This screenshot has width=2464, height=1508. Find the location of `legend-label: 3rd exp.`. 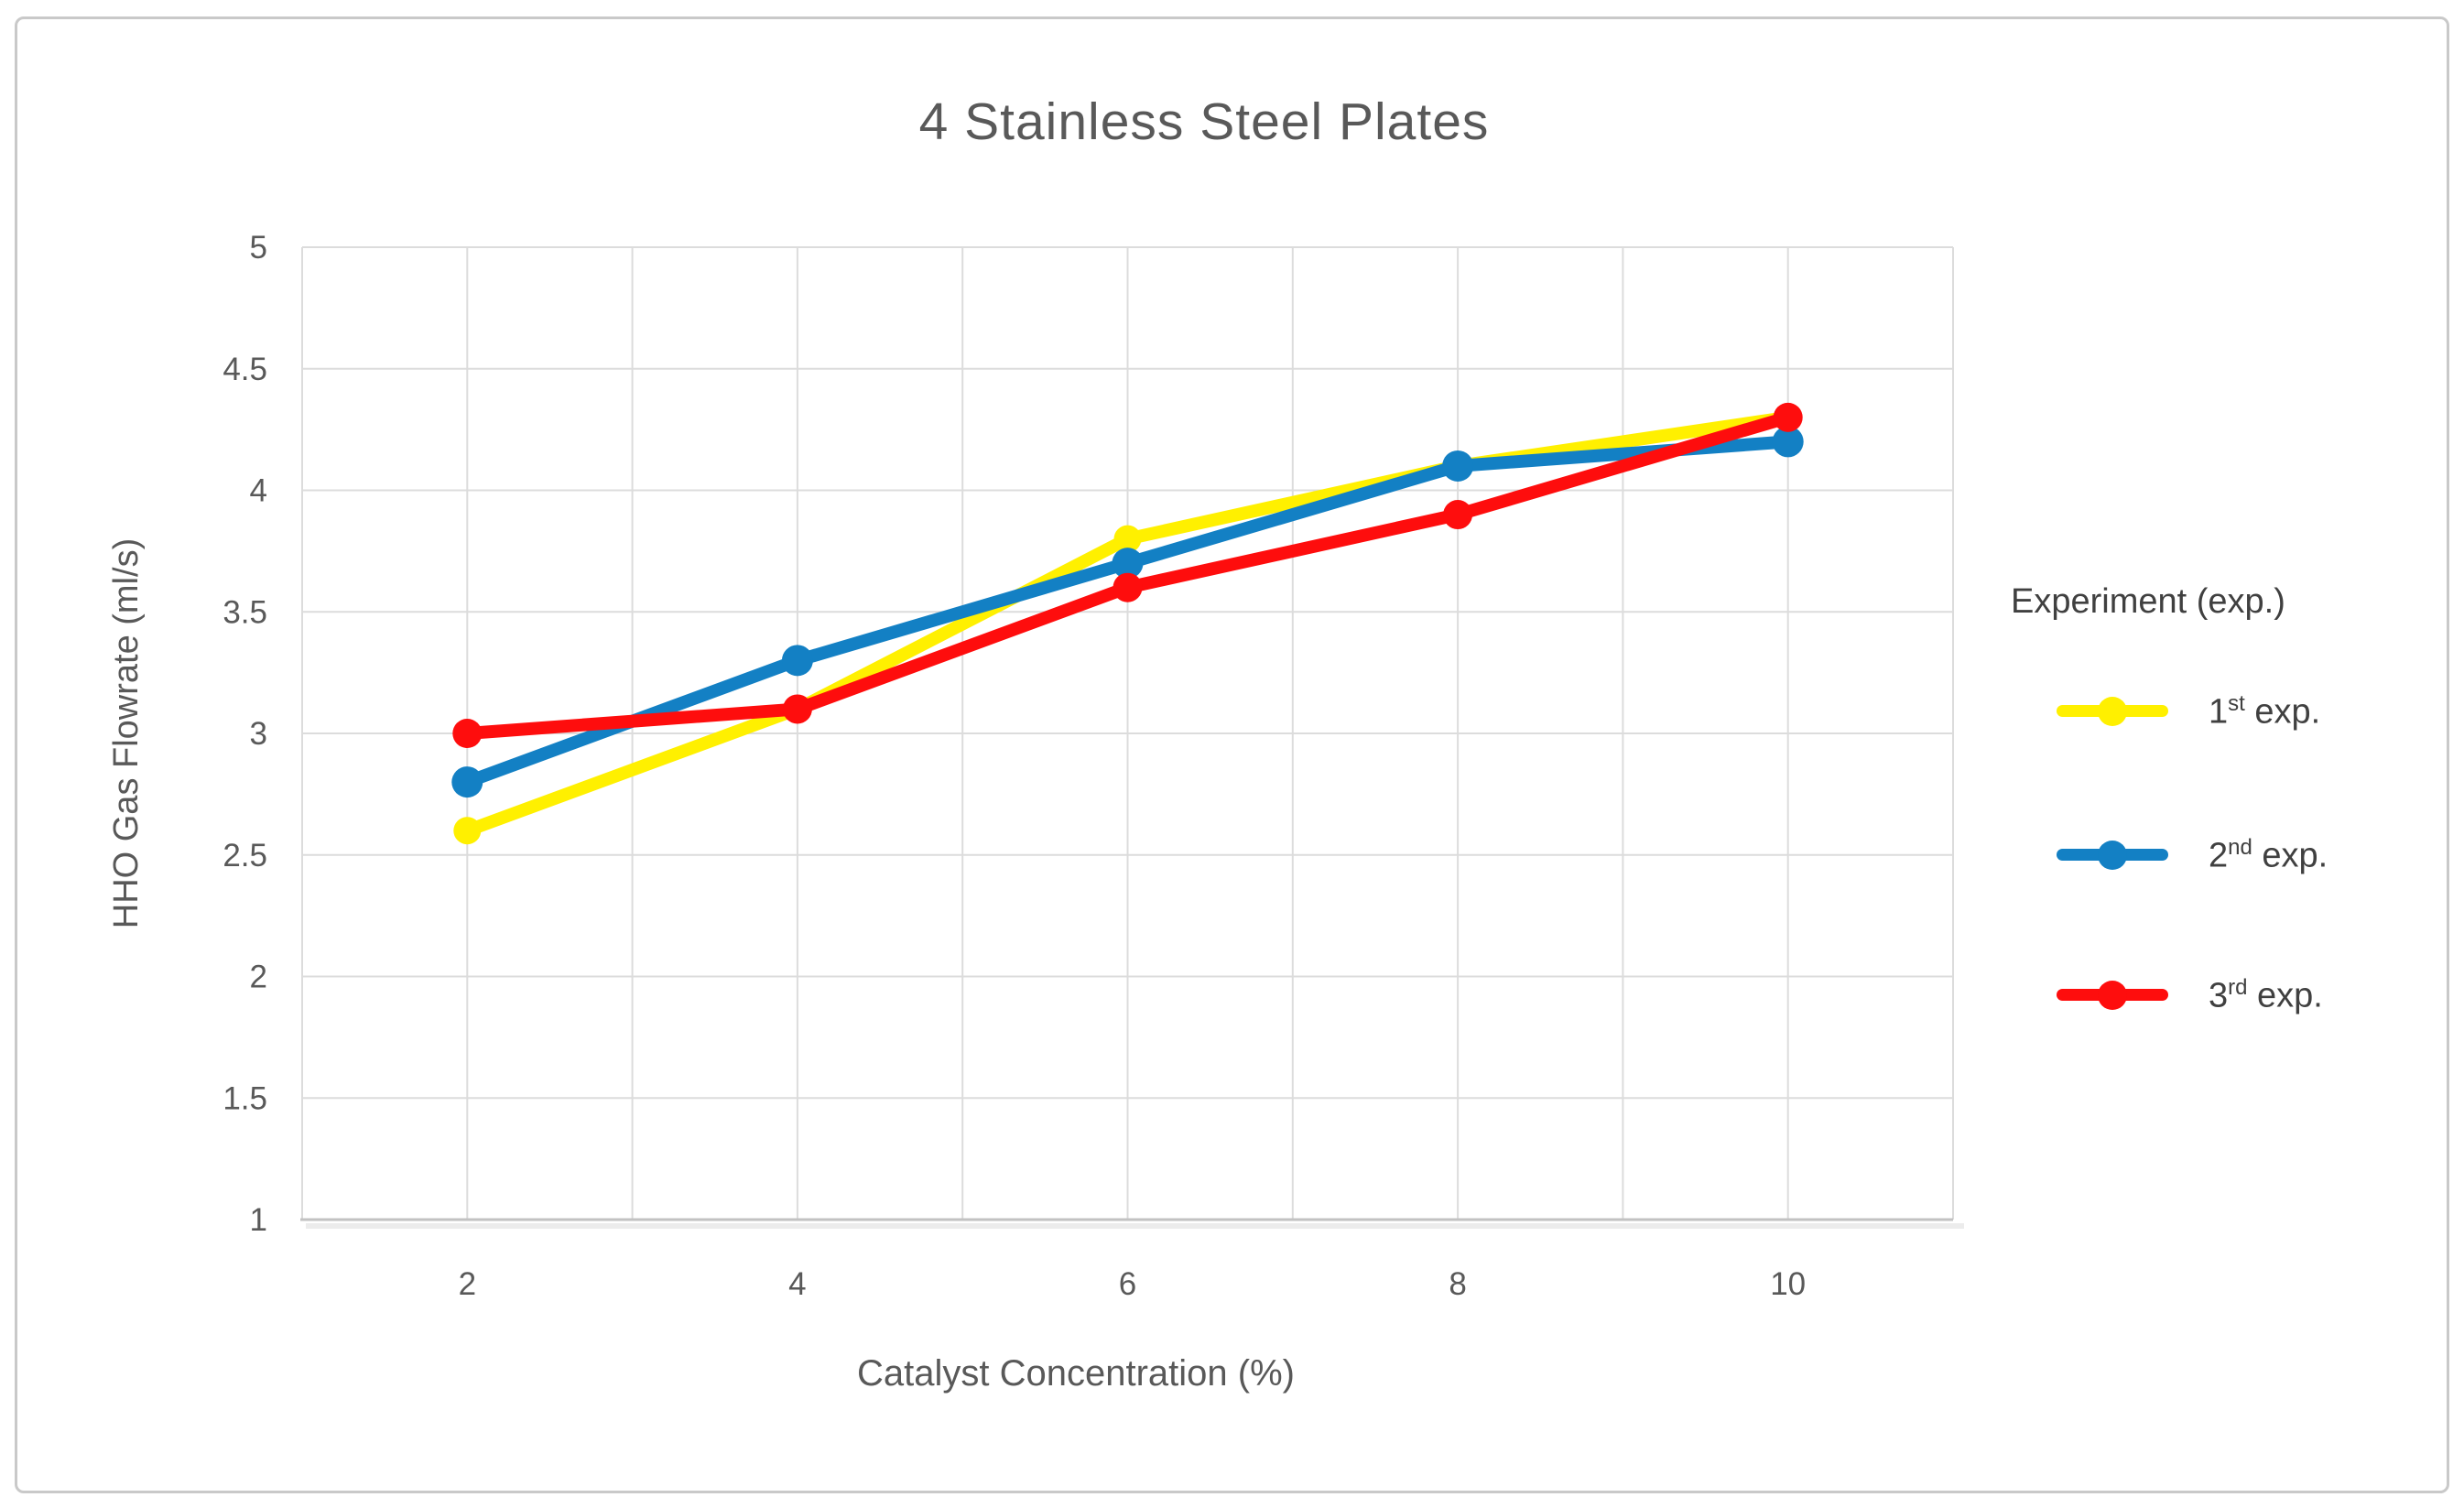

legend-label: 3rd exp. is located at coordinates (2266, 995).